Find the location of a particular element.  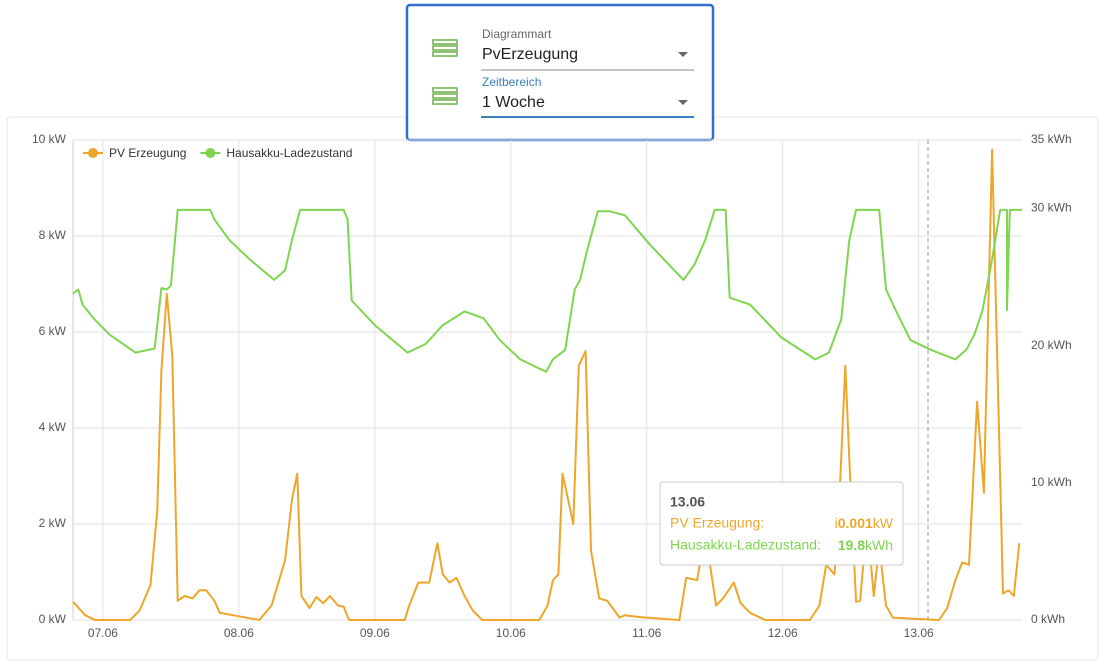

tooltip-label: PV Erzeugung: is located at coordinates (717, 523).